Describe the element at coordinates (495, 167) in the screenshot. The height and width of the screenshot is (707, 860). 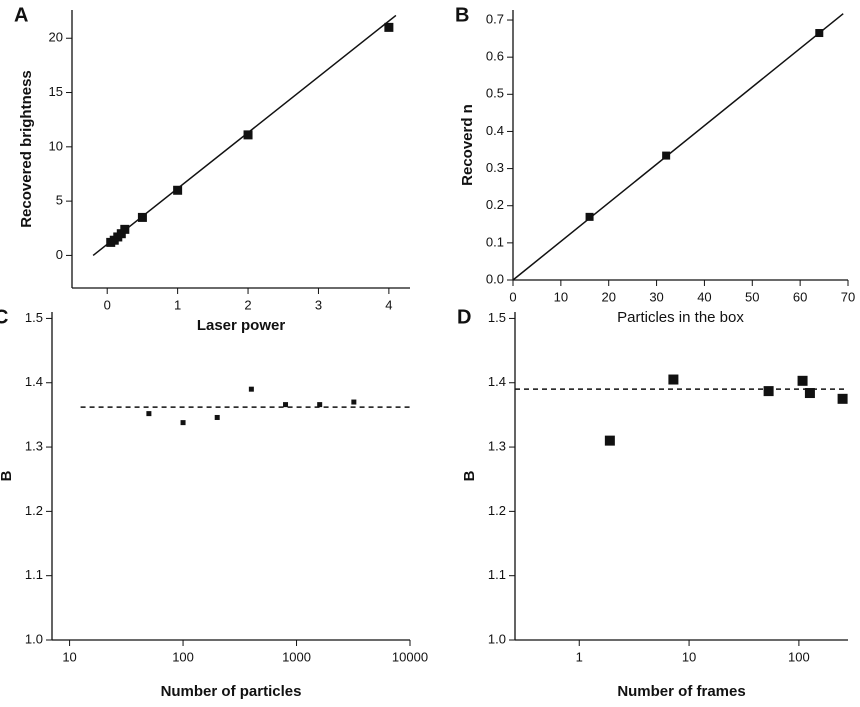
I see `y-tick-label: 0.3` at that location.